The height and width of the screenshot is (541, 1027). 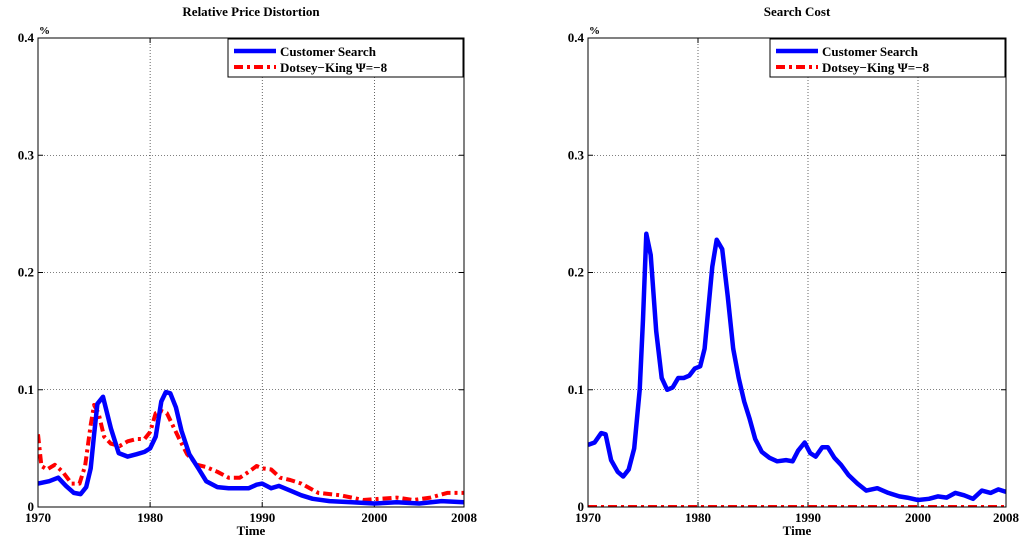 I want to click on series-line-dotsey-king, so click(x=251, y=452).